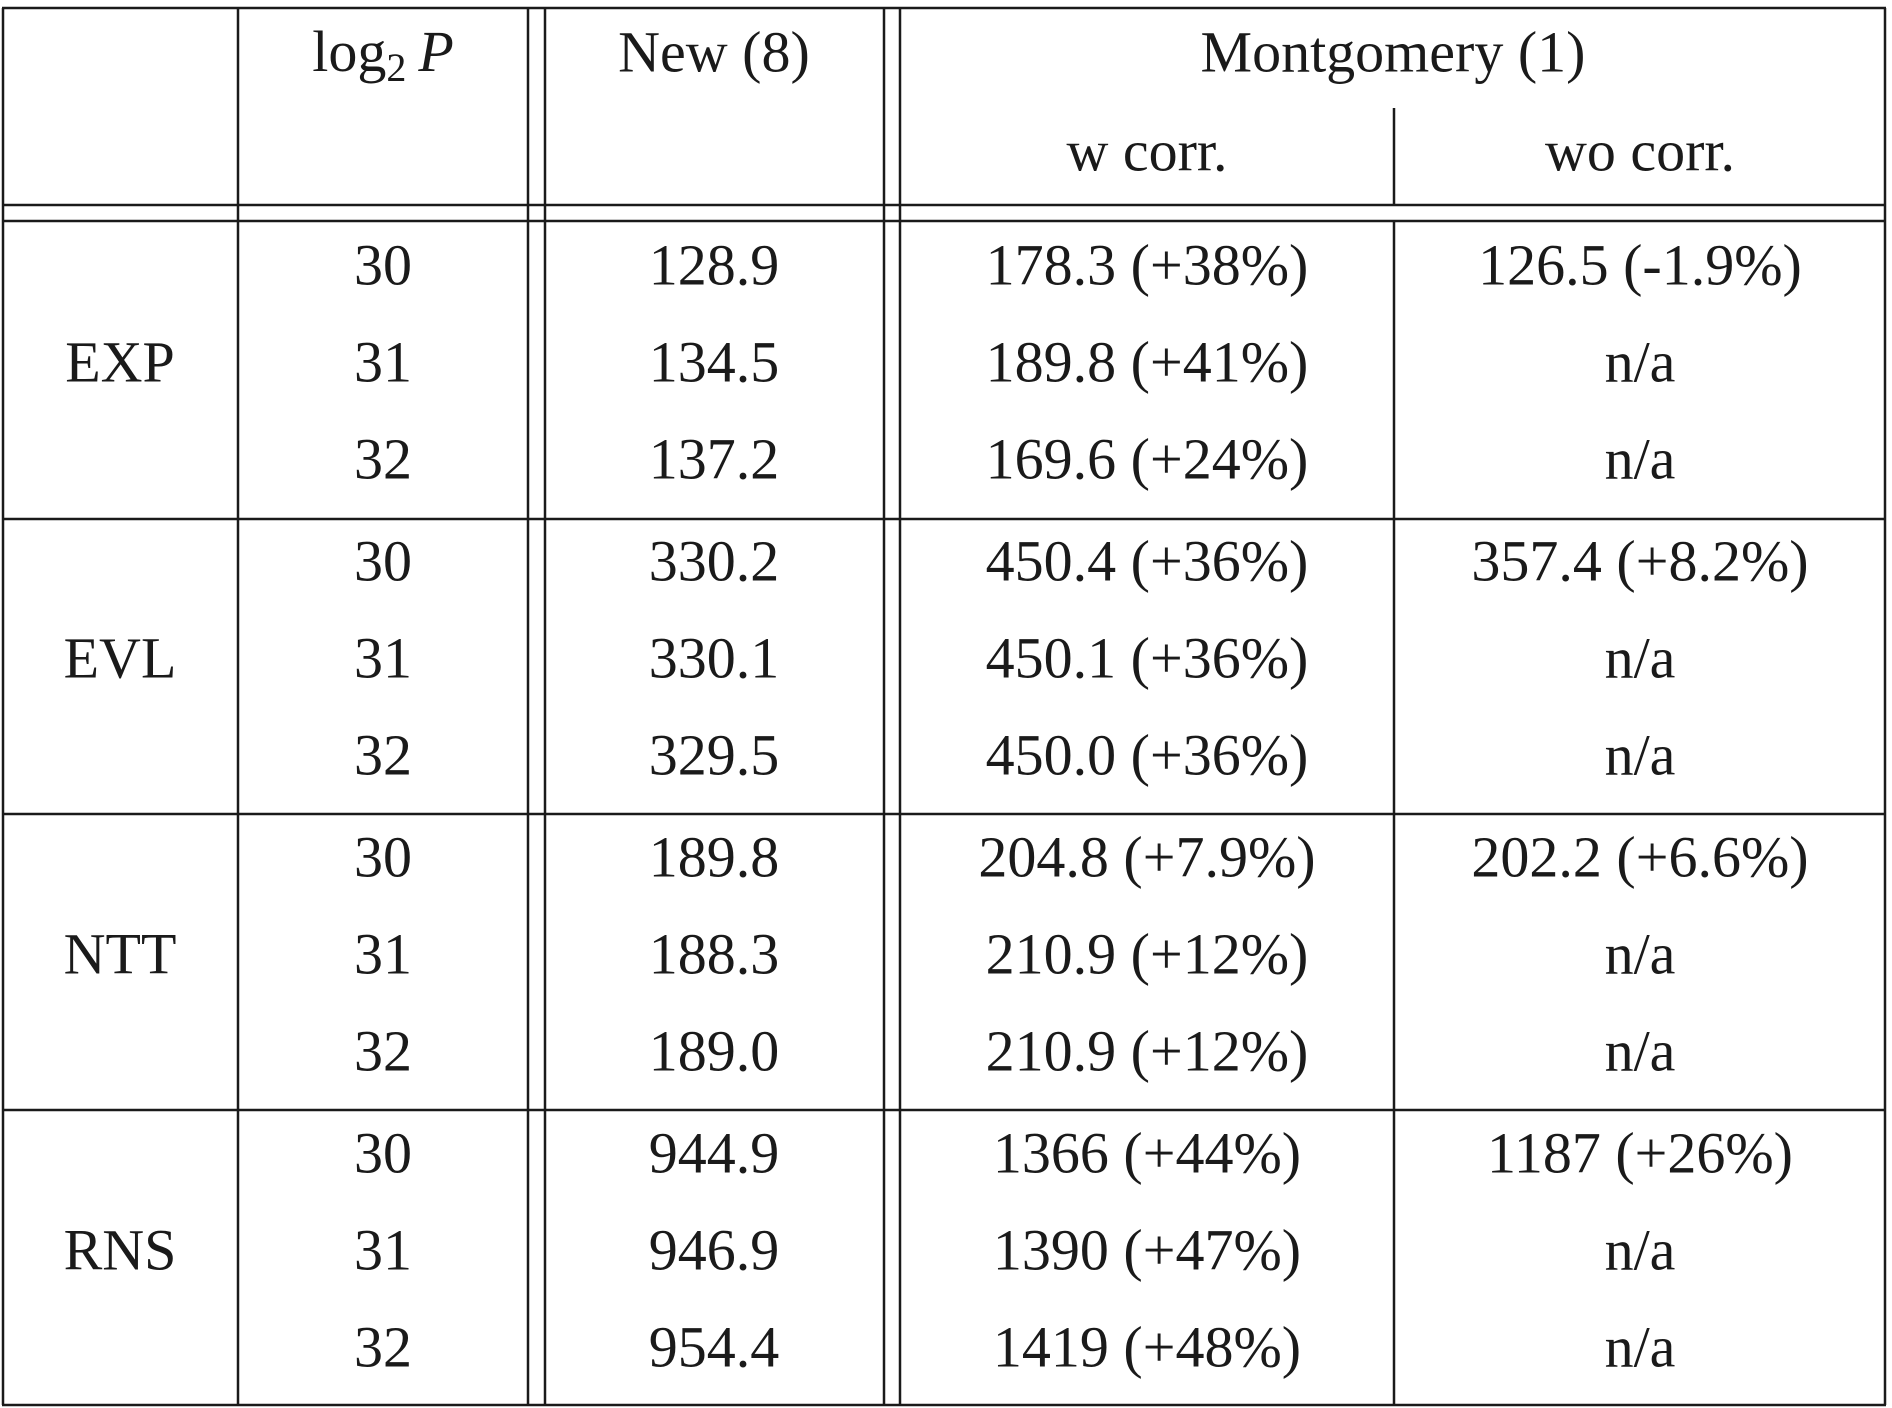  I want to click on header-w-corr: w corr., so click(1146, 150).